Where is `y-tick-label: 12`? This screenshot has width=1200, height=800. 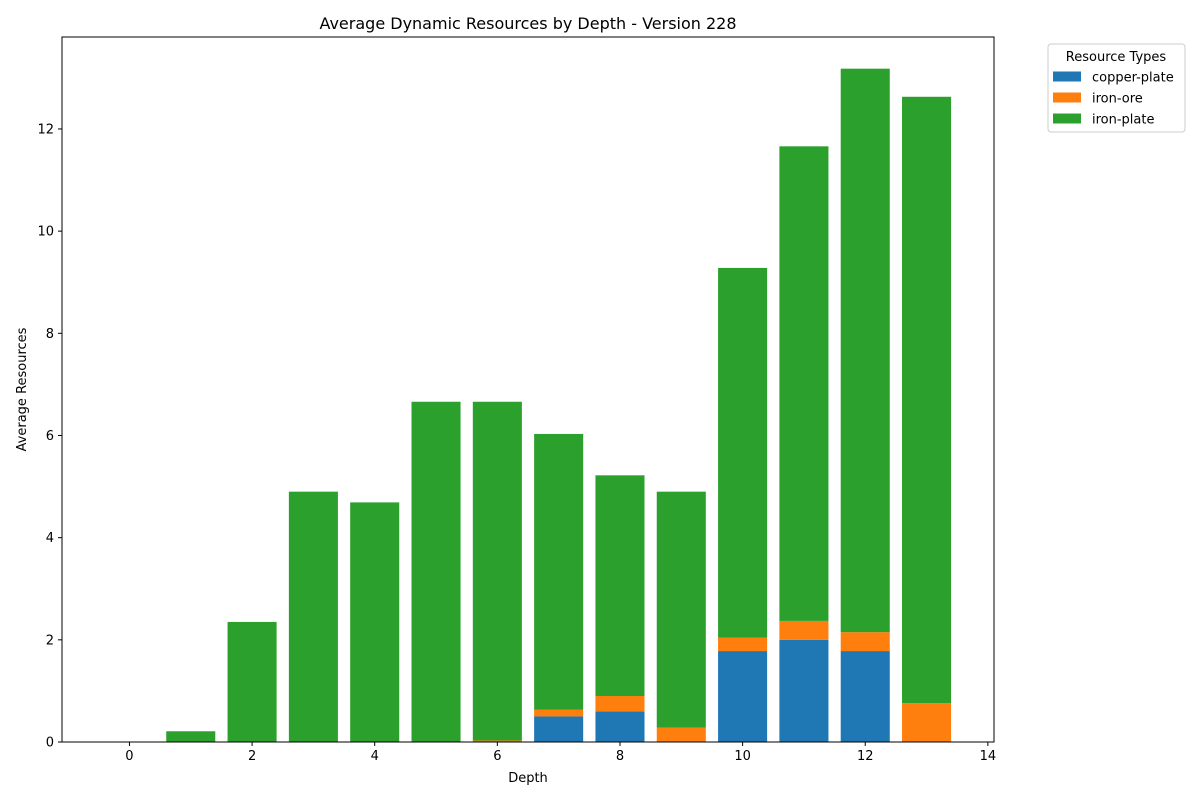
y-tick-label: 12 is located at coordinates (45, 129).